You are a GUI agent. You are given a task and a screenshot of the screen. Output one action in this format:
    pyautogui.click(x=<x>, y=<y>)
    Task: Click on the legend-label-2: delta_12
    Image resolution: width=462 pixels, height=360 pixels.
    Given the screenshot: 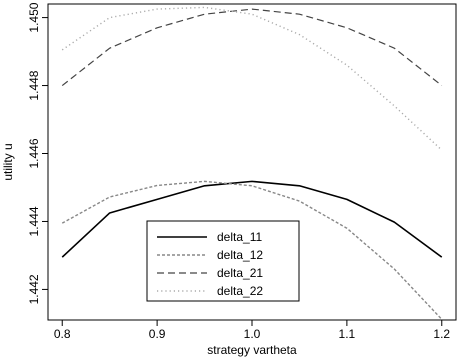 What is the action you would take?
    pyautogui.click(x=240, y=255)
    